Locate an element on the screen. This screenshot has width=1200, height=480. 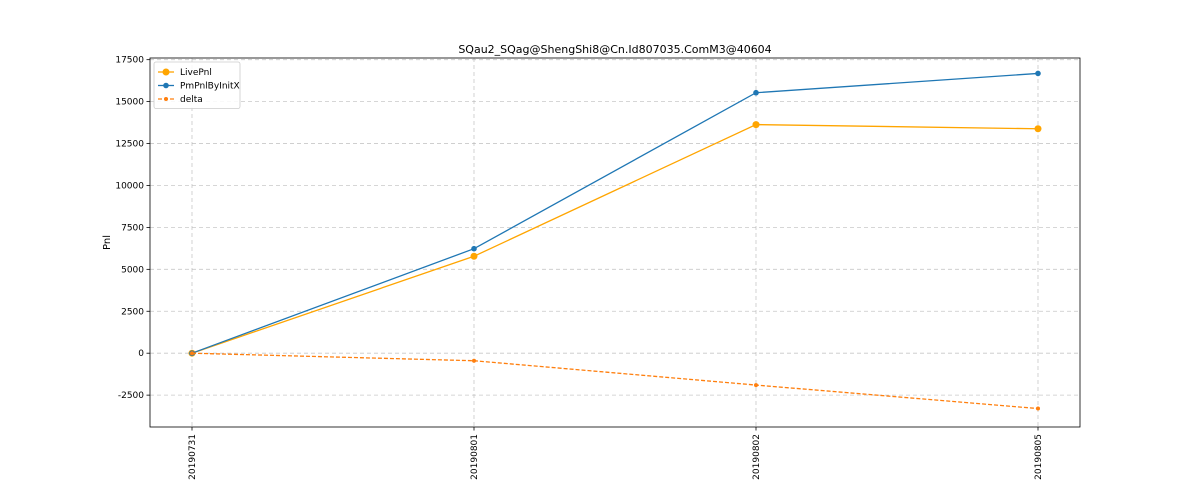
legend: LivePnl PmPnlByInitX delta is located at coordinates (197, 85).